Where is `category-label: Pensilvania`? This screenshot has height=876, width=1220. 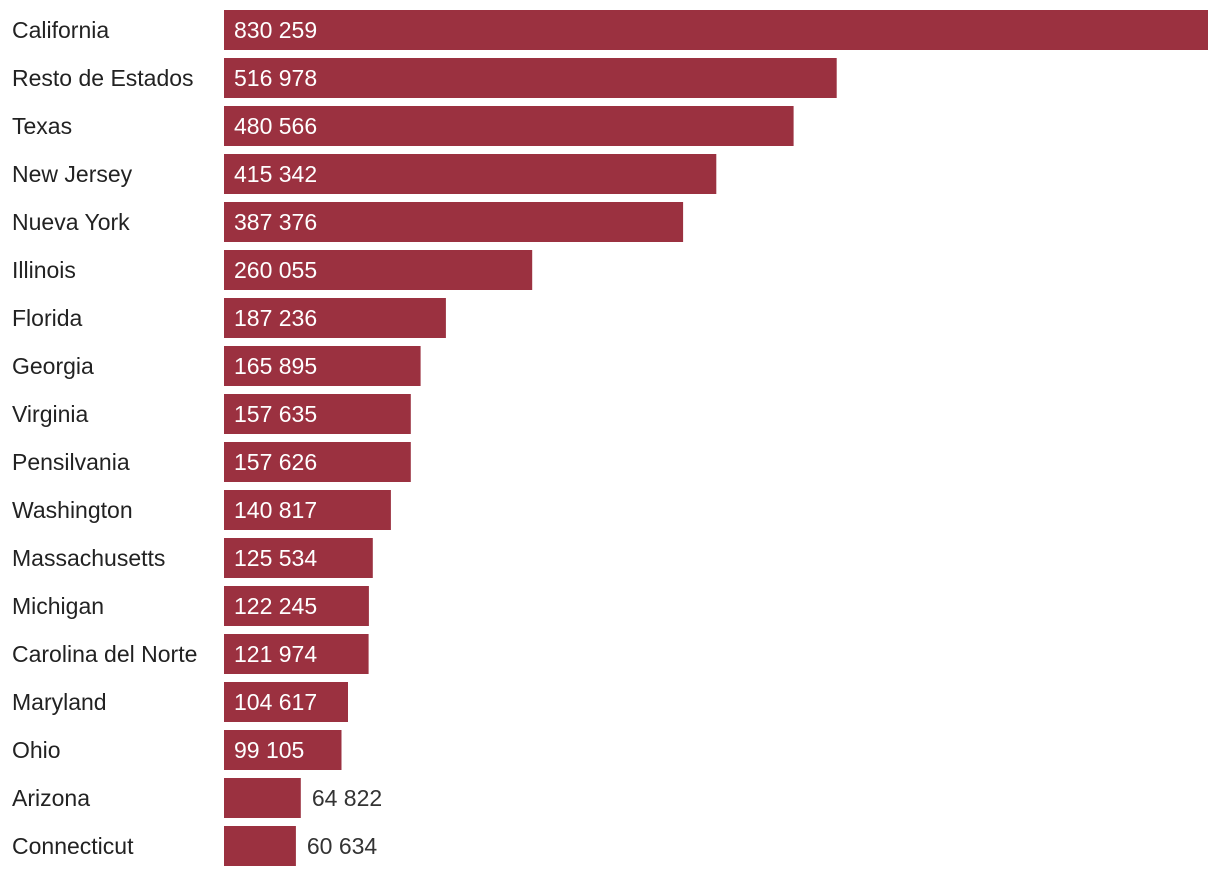
category-label: Pensilvania is located at coordinates (71, 462).